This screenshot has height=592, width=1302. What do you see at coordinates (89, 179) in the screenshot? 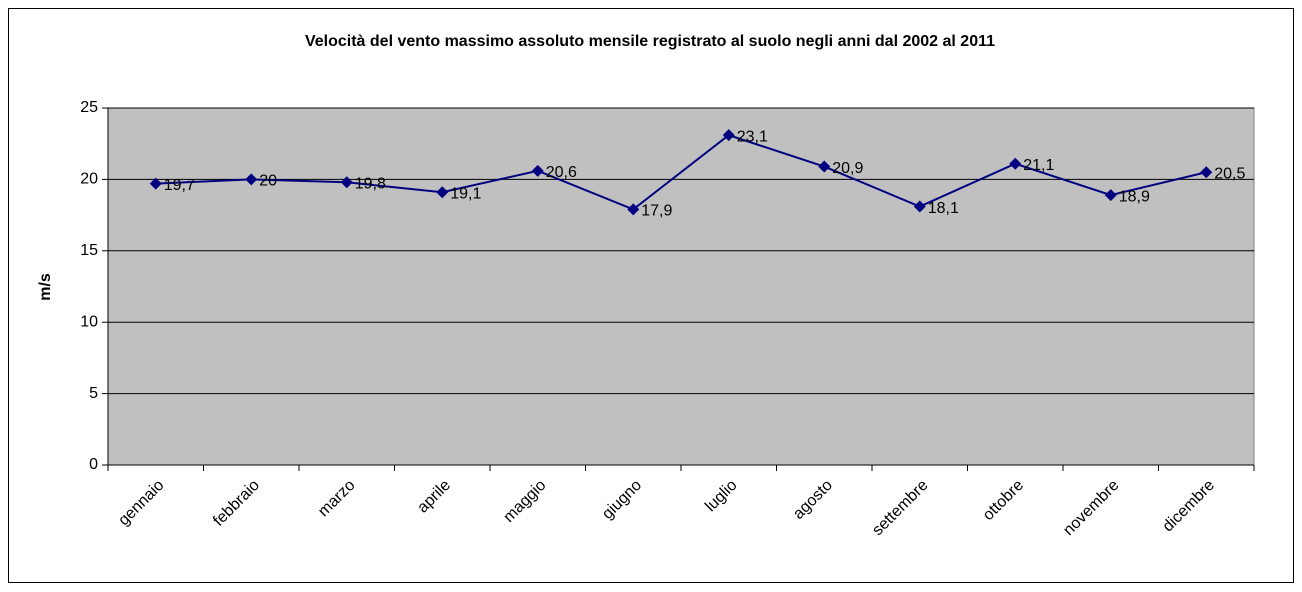
I see `y-tick-label: 20` at bounding box center [89, 179].